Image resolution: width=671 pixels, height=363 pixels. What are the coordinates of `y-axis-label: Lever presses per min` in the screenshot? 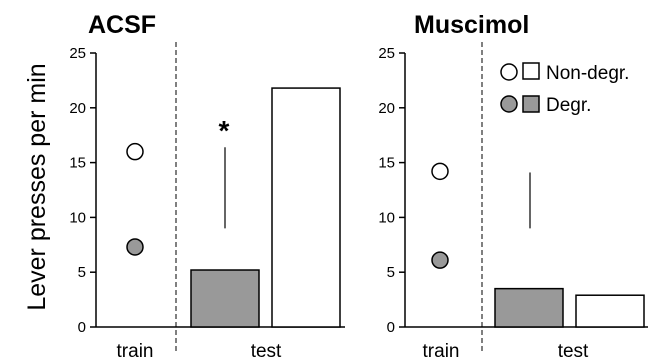 It's located at (37, 186).